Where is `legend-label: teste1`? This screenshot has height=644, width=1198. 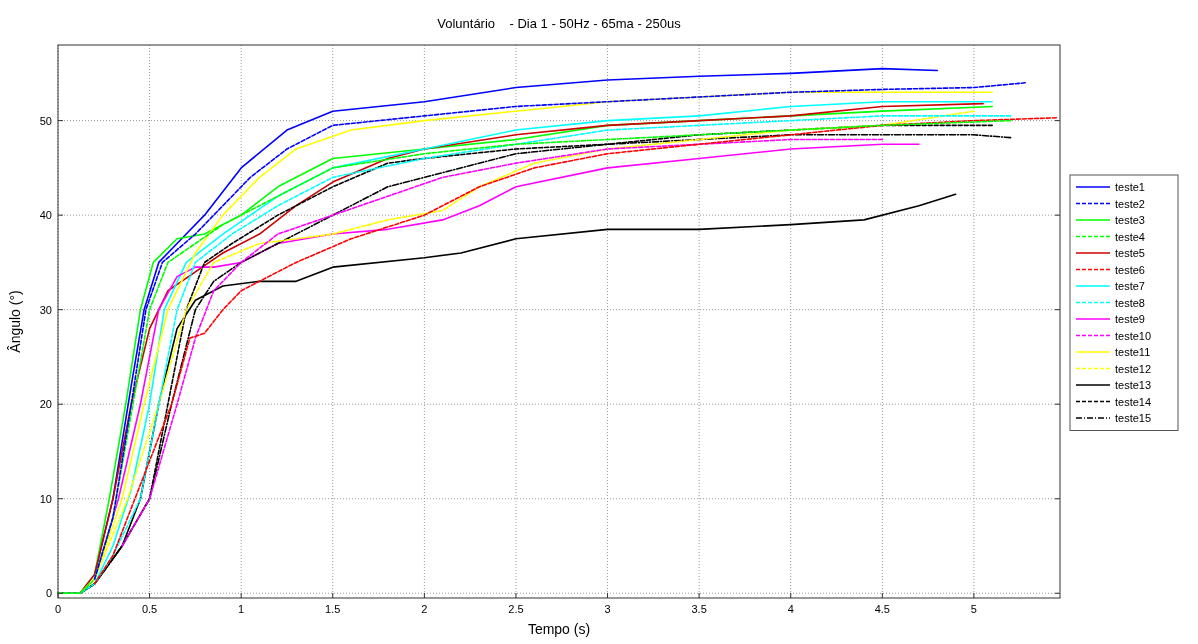
legend-label: teste1 is located at coordinates (1130, 187).